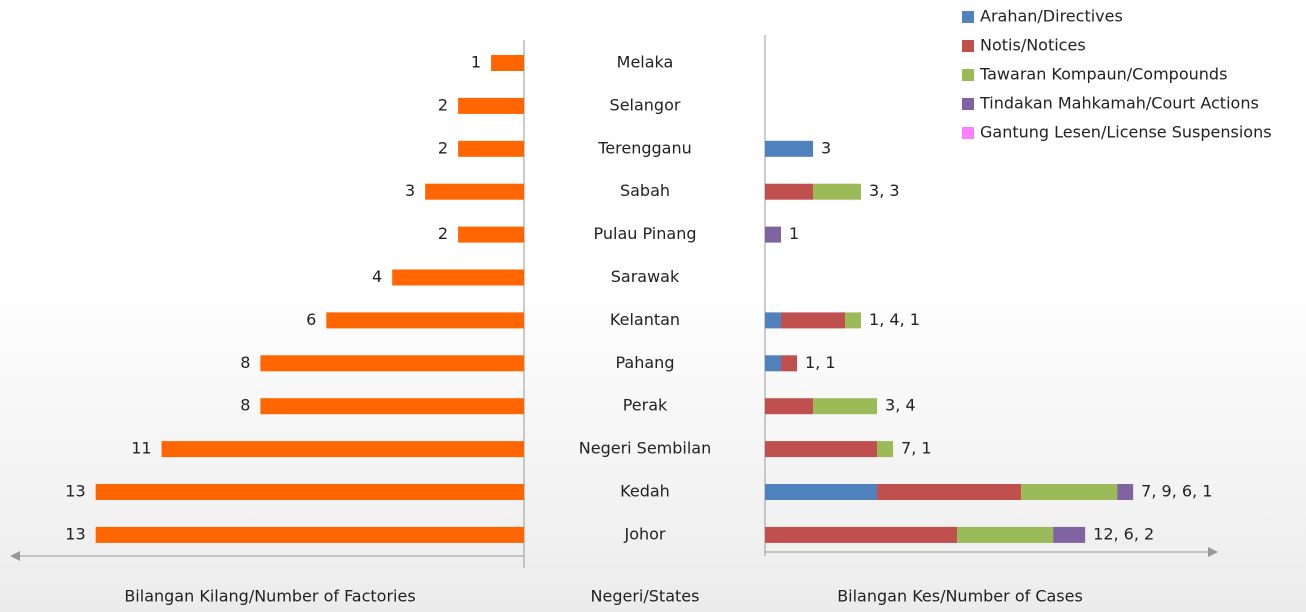  Describe the element at coordinates (269, 596) in the screenshot. I see `x-axis-title: Bilangan Kilang/Number of Factories` at that location.